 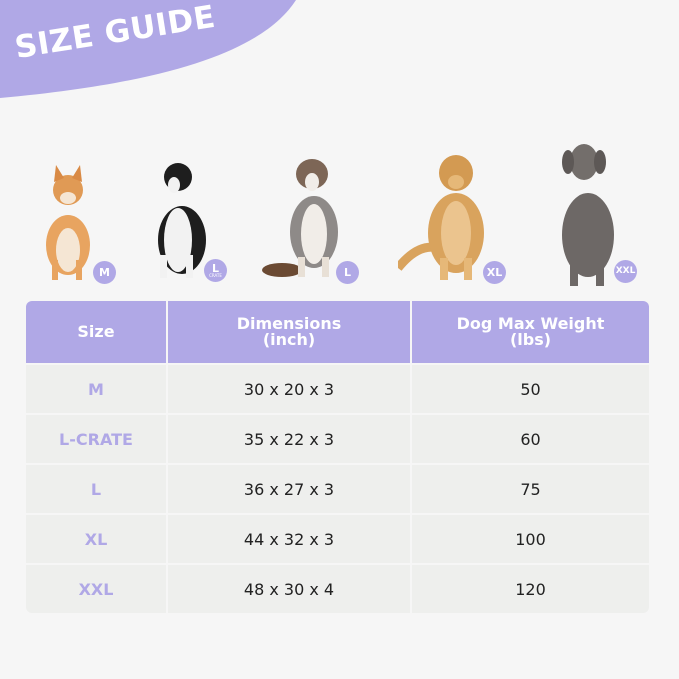 What do you see at coordinates (96, 589) in the screenshot?
I see `size-cell: XXL` at bounding box center [96, 589].